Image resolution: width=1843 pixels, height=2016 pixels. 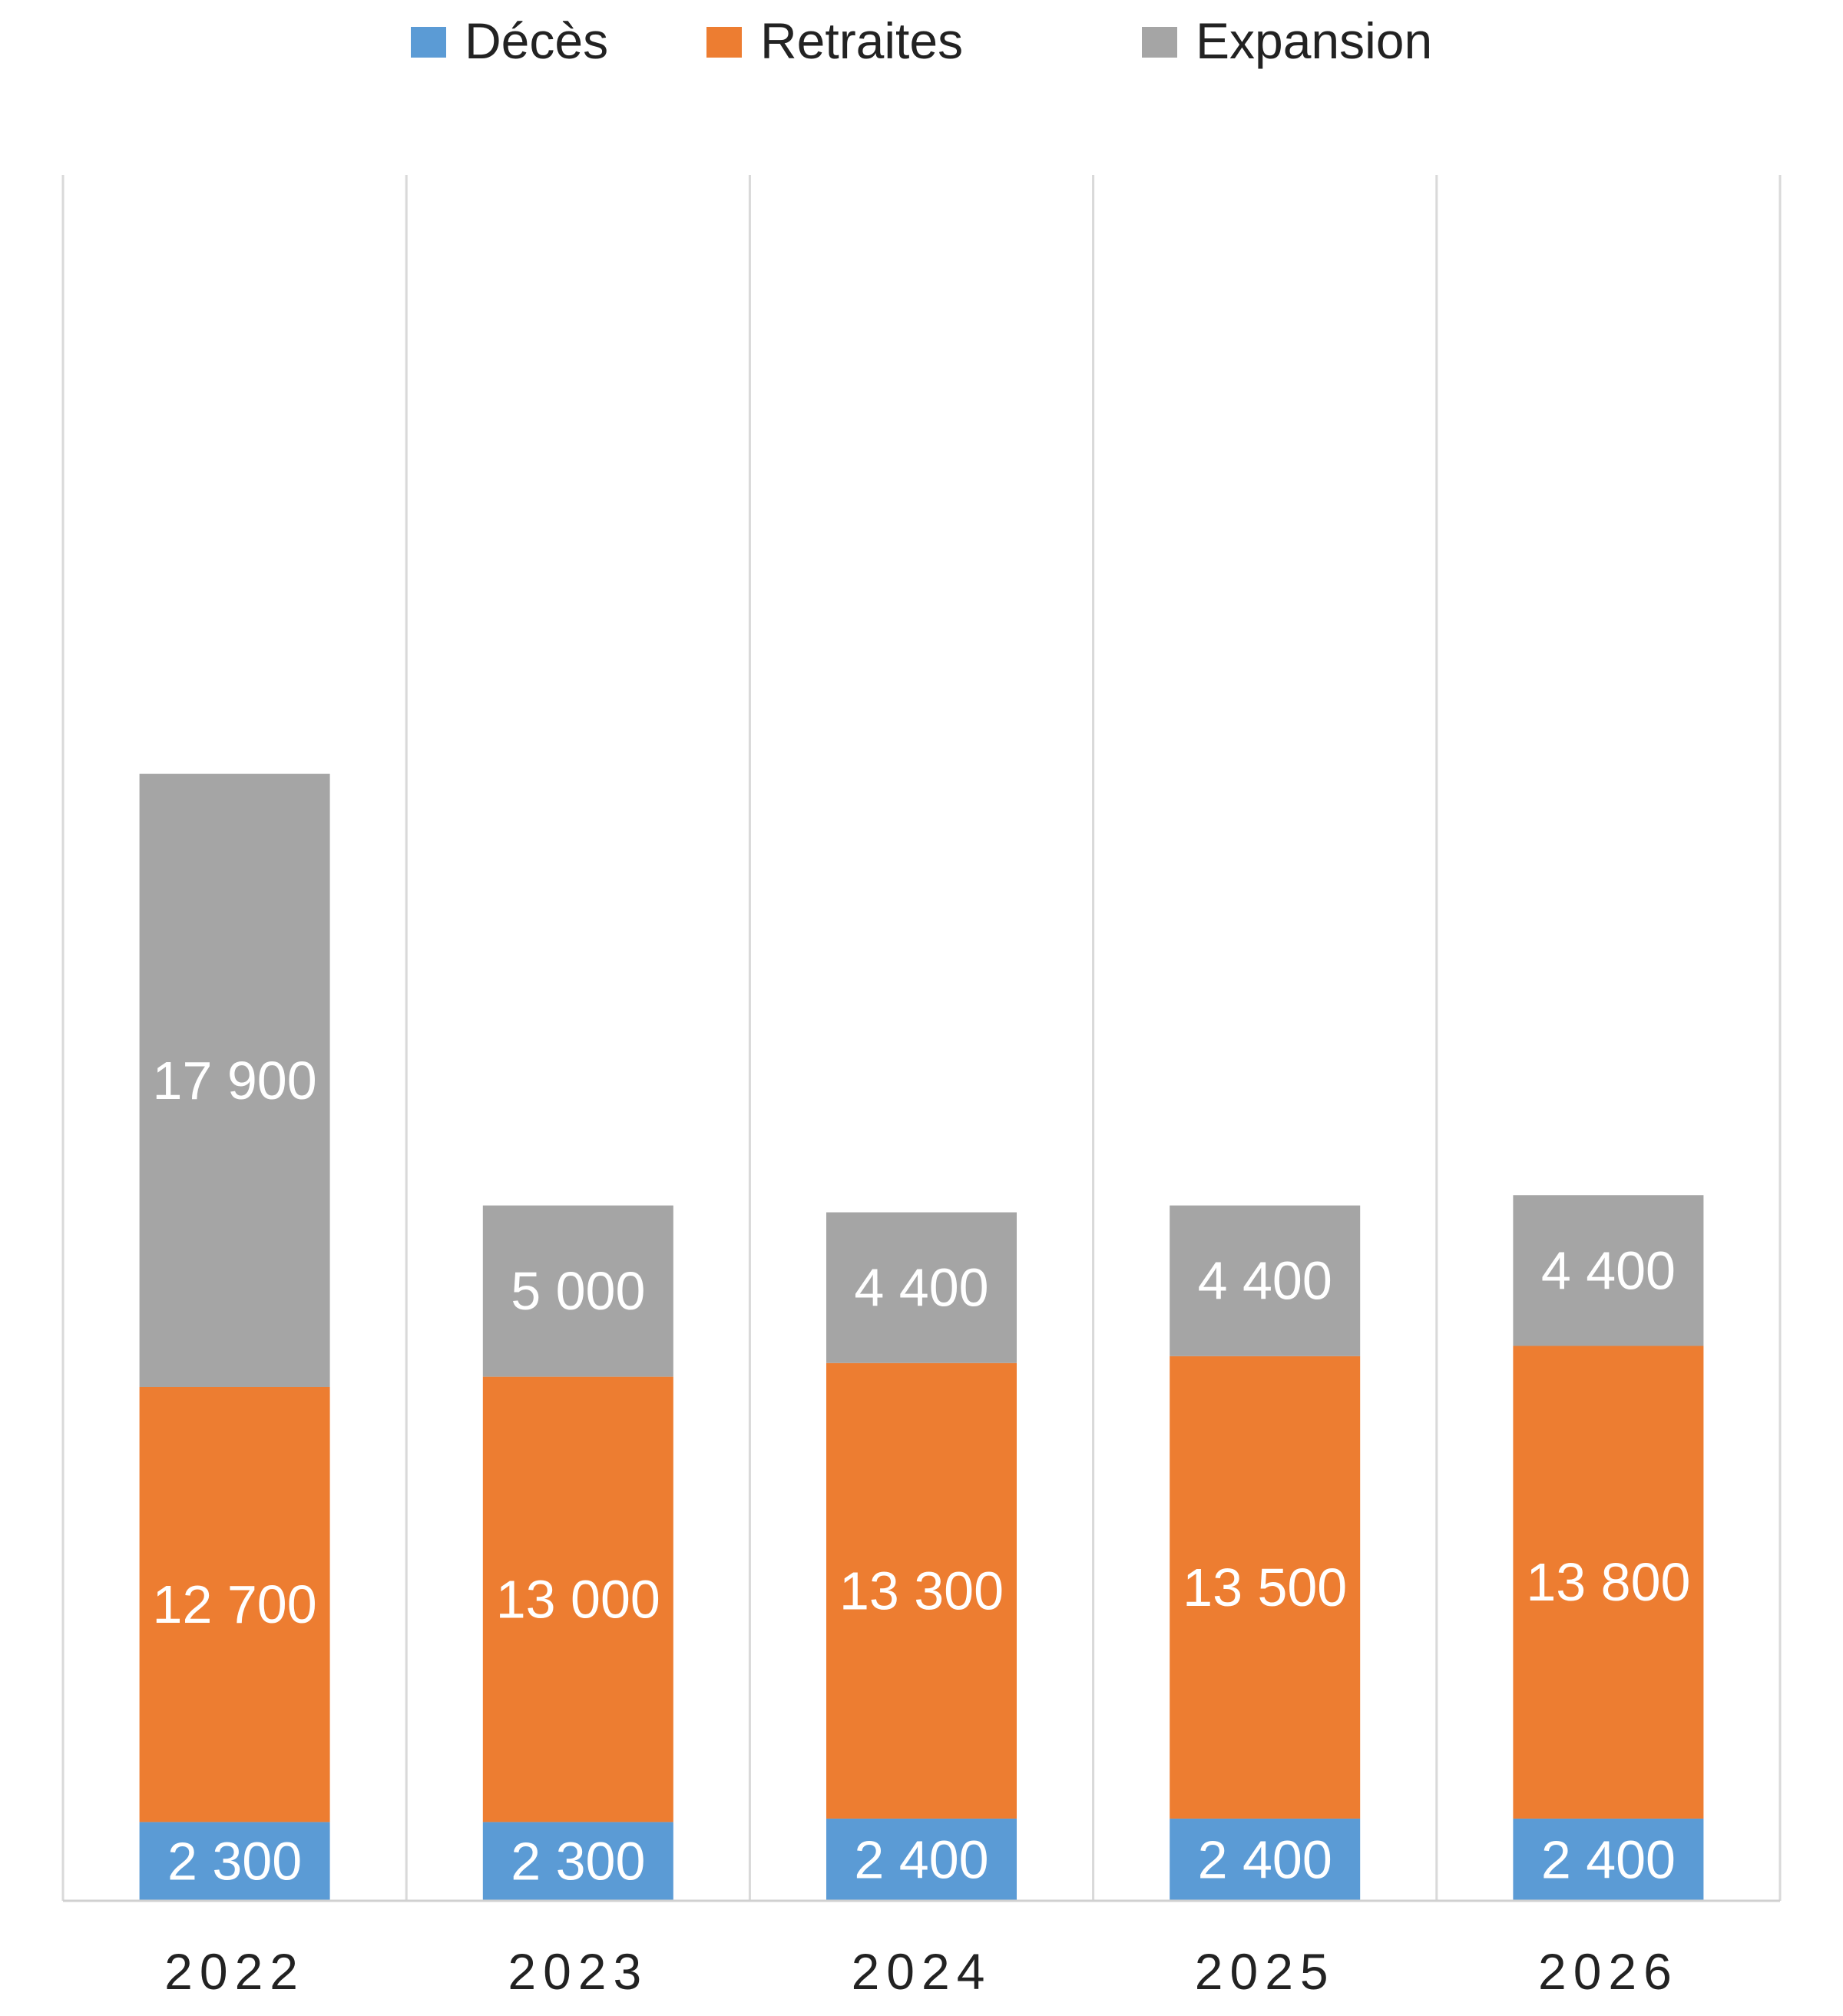 I want to click on x-tick-label-2023: 2023, so click(x=578, y=1971).